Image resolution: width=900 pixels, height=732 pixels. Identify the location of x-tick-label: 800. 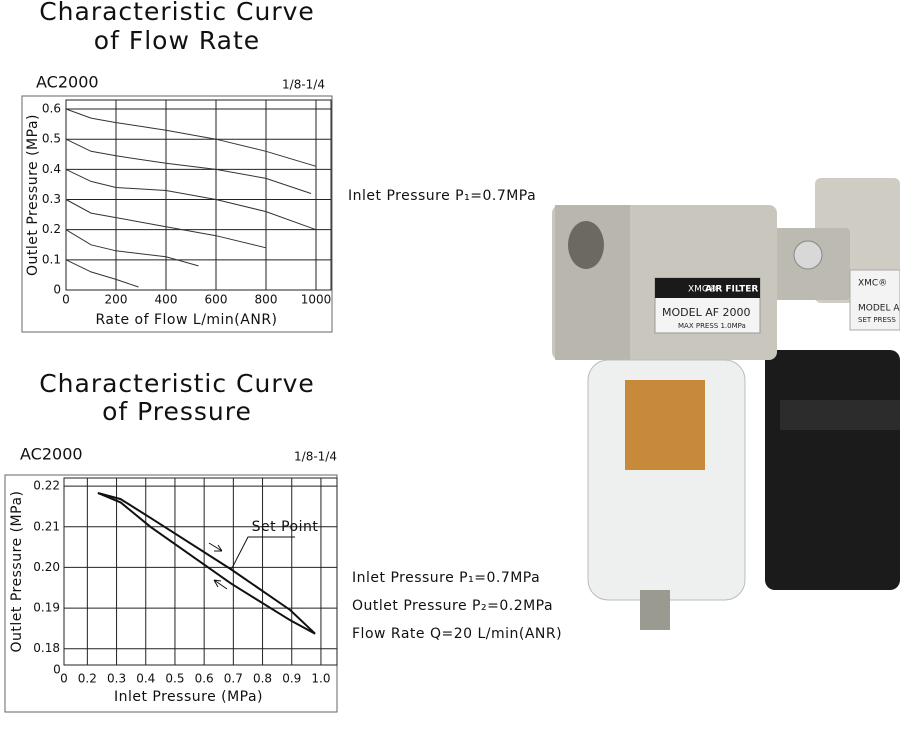
(266, 300).